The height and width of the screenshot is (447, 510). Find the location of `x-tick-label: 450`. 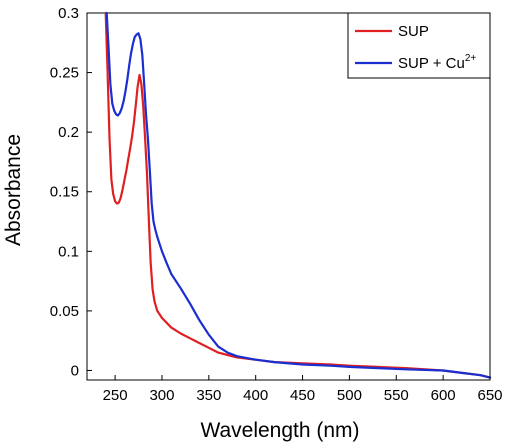

x-tick-label: 450 is located at coordinates (302, 395).